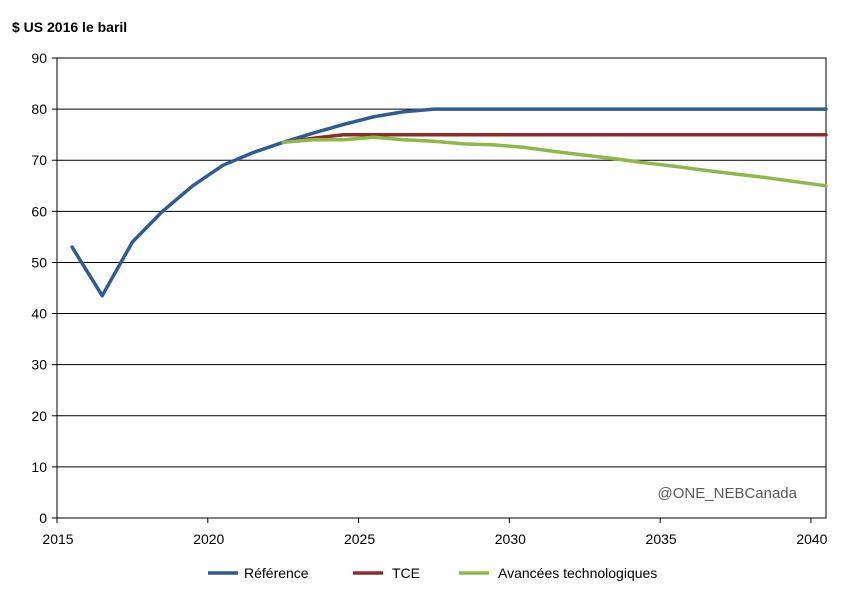  I want to click on legend: Référence TCE Avancées technologiques, so click(432, 573).